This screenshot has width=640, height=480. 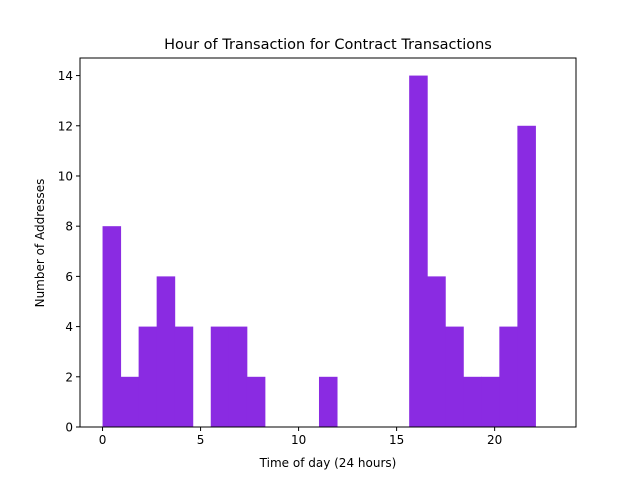 What do you see at coordinates (69, 227) in the screenshot?
I see `y-tick-label: 8` at bounding box center [69, 227].